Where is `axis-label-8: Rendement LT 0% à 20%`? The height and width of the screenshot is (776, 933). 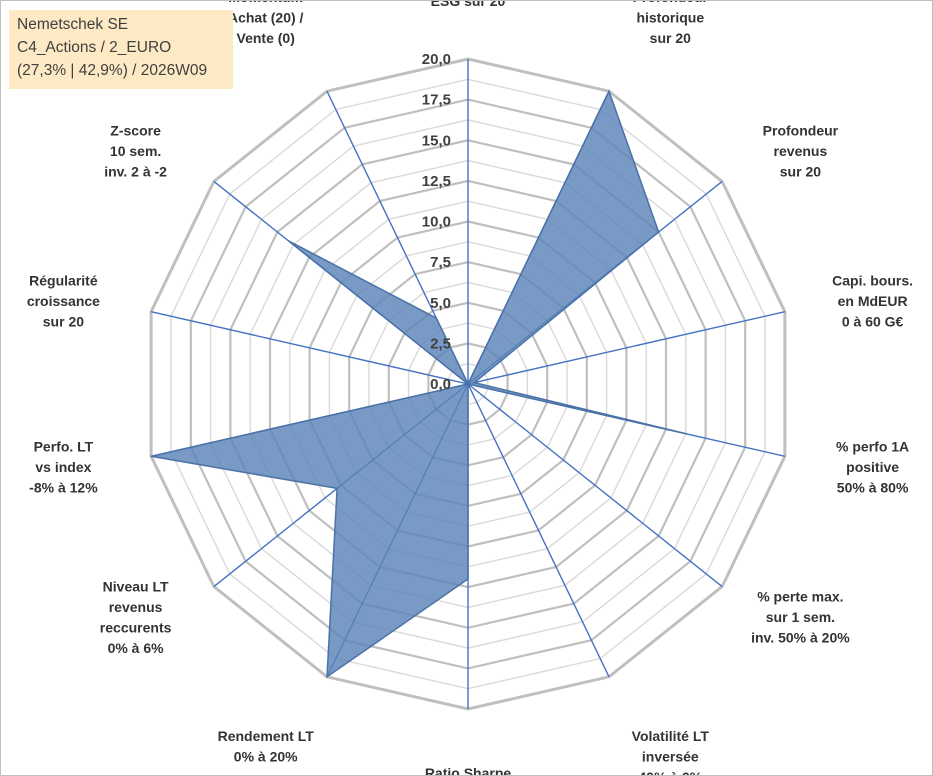
axis-label-8: Rendement LT 0% à 20% is located at coordinates (266, 746).